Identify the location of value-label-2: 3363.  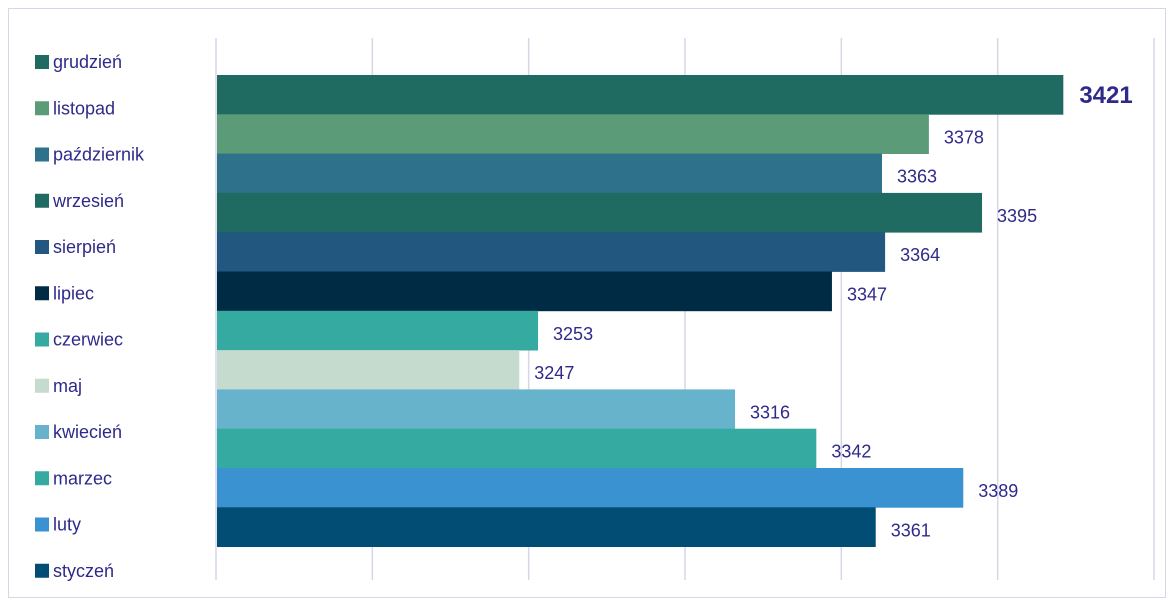
(917, 177).